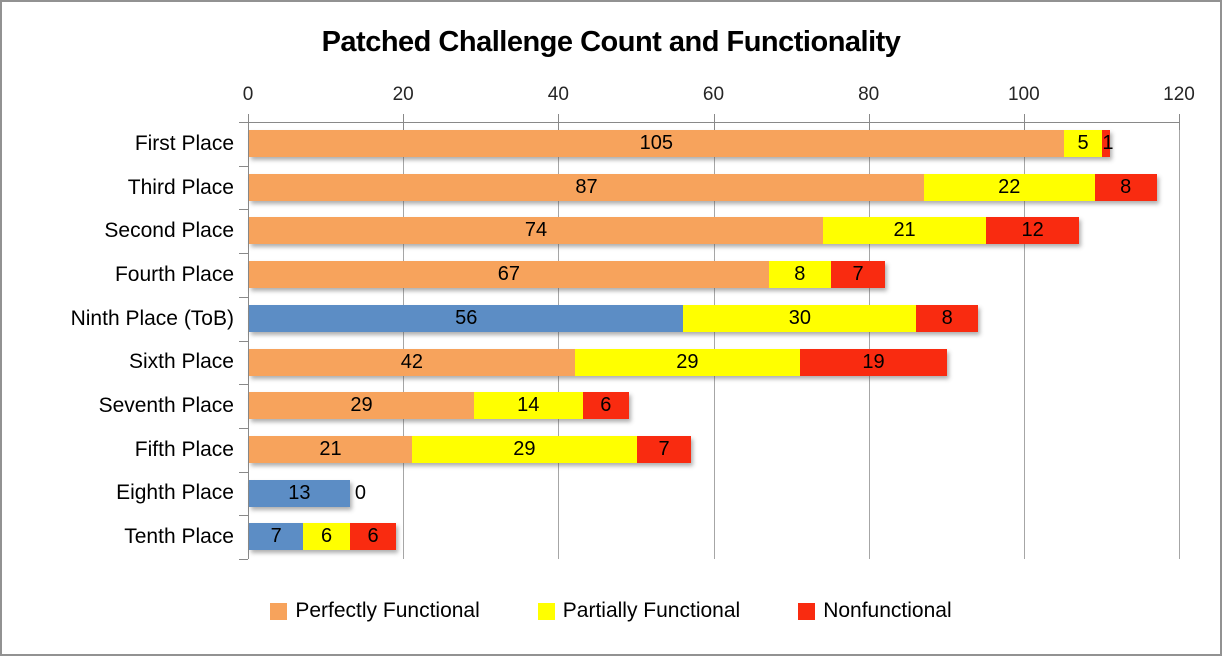 The width and height of the screenshot is (1222, 656). I want to click on legend-label: Partially Functional, so click(651, 610).